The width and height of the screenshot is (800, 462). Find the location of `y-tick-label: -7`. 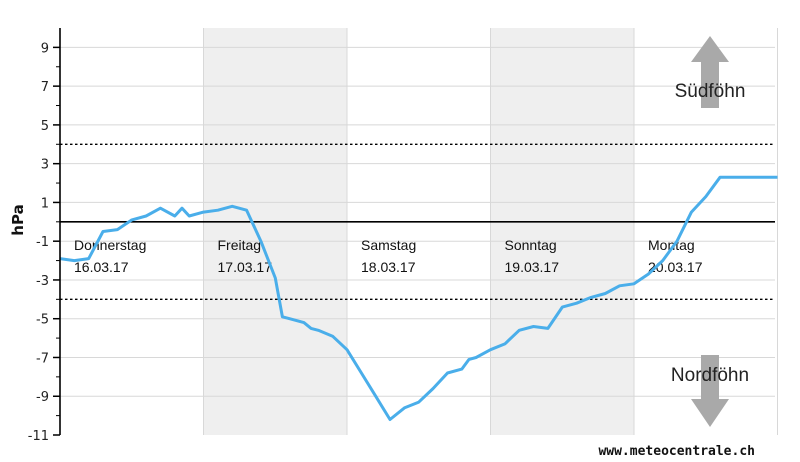

y-tick-label: -7 is located at coordinates (42, 358).